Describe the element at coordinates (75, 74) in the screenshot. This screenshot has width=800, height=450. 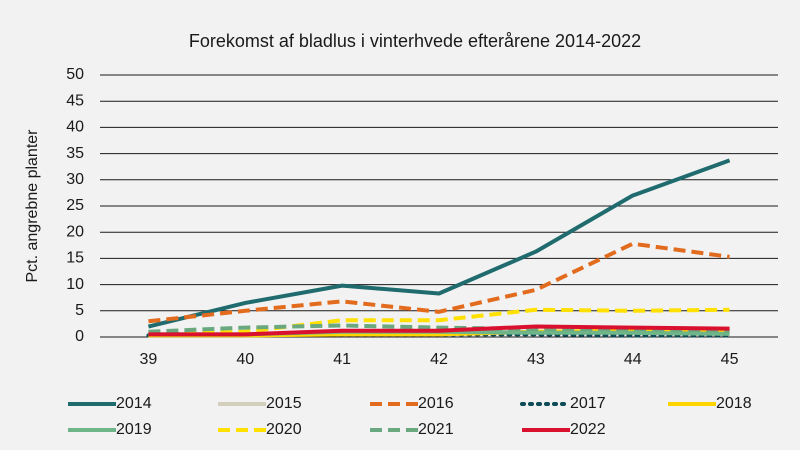
I see `y-tick-label: 50` at that location.